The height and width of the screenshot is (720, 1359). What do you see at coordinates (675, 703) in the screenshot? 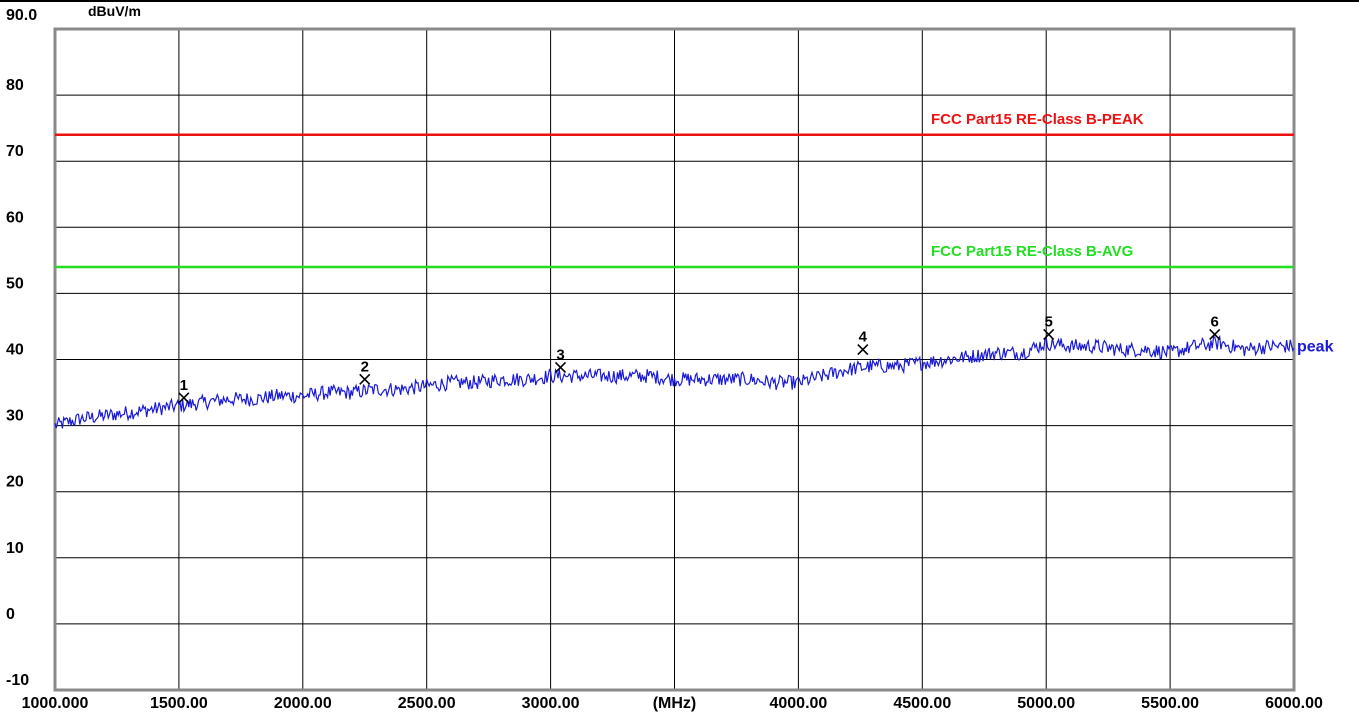
I see `x-tick-label: (MHz)` at bounding box center [675, 703].